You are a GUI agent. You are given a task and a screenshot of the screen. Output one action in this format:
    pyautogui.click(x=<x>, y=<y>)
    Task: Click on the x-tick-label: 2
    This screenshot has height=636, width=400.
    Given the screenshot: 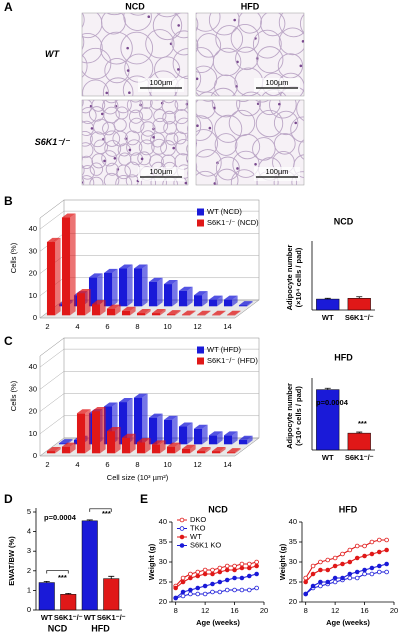 What is the action you would take?
    pyautogui.click(x=47, y=464)
    